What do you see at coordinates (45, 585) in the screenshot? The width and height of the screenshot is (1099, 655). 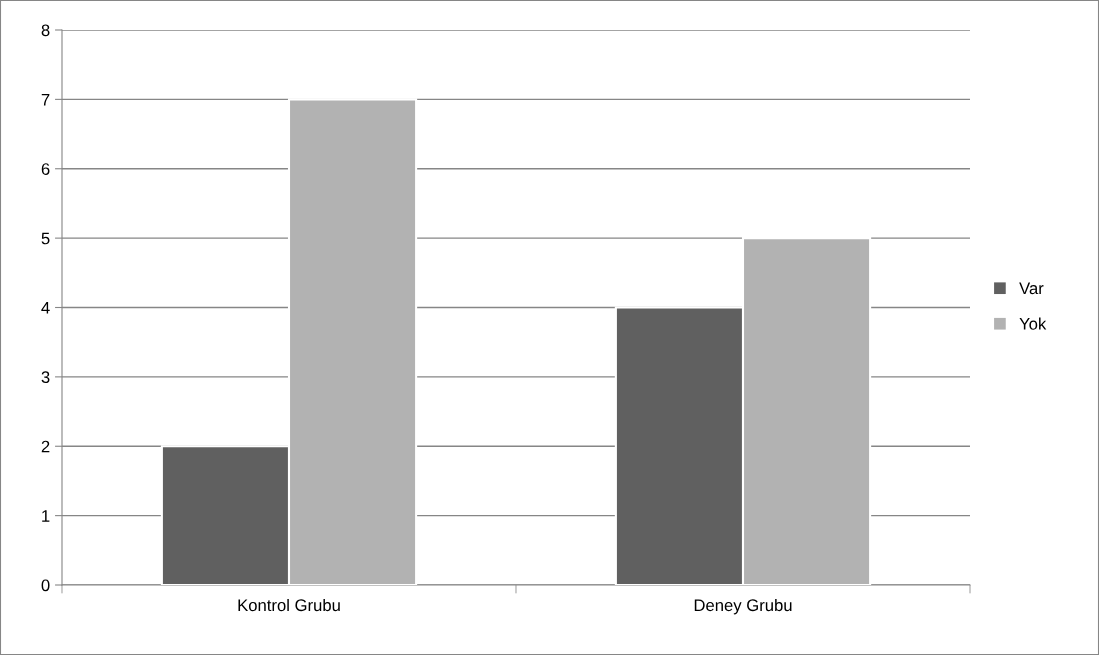 I see `y-tick-label: 0` at bounding box center [45, 585].